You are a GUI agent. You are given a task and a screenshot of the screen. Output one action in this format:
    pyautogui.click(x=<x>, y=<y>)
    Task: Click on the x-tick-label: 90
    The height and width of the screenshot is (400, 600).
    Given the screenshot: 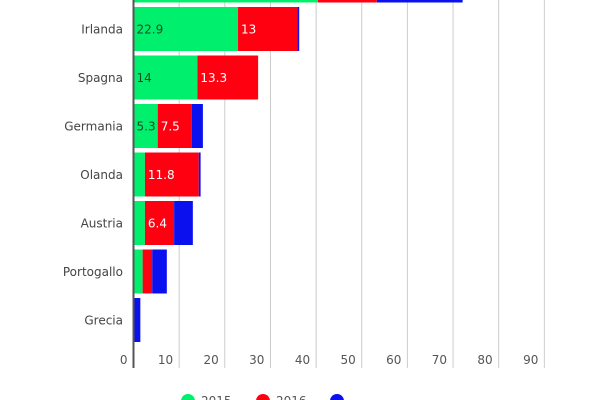 What is the action you would take?
    pyautogui.click(x=530, y=360)
    